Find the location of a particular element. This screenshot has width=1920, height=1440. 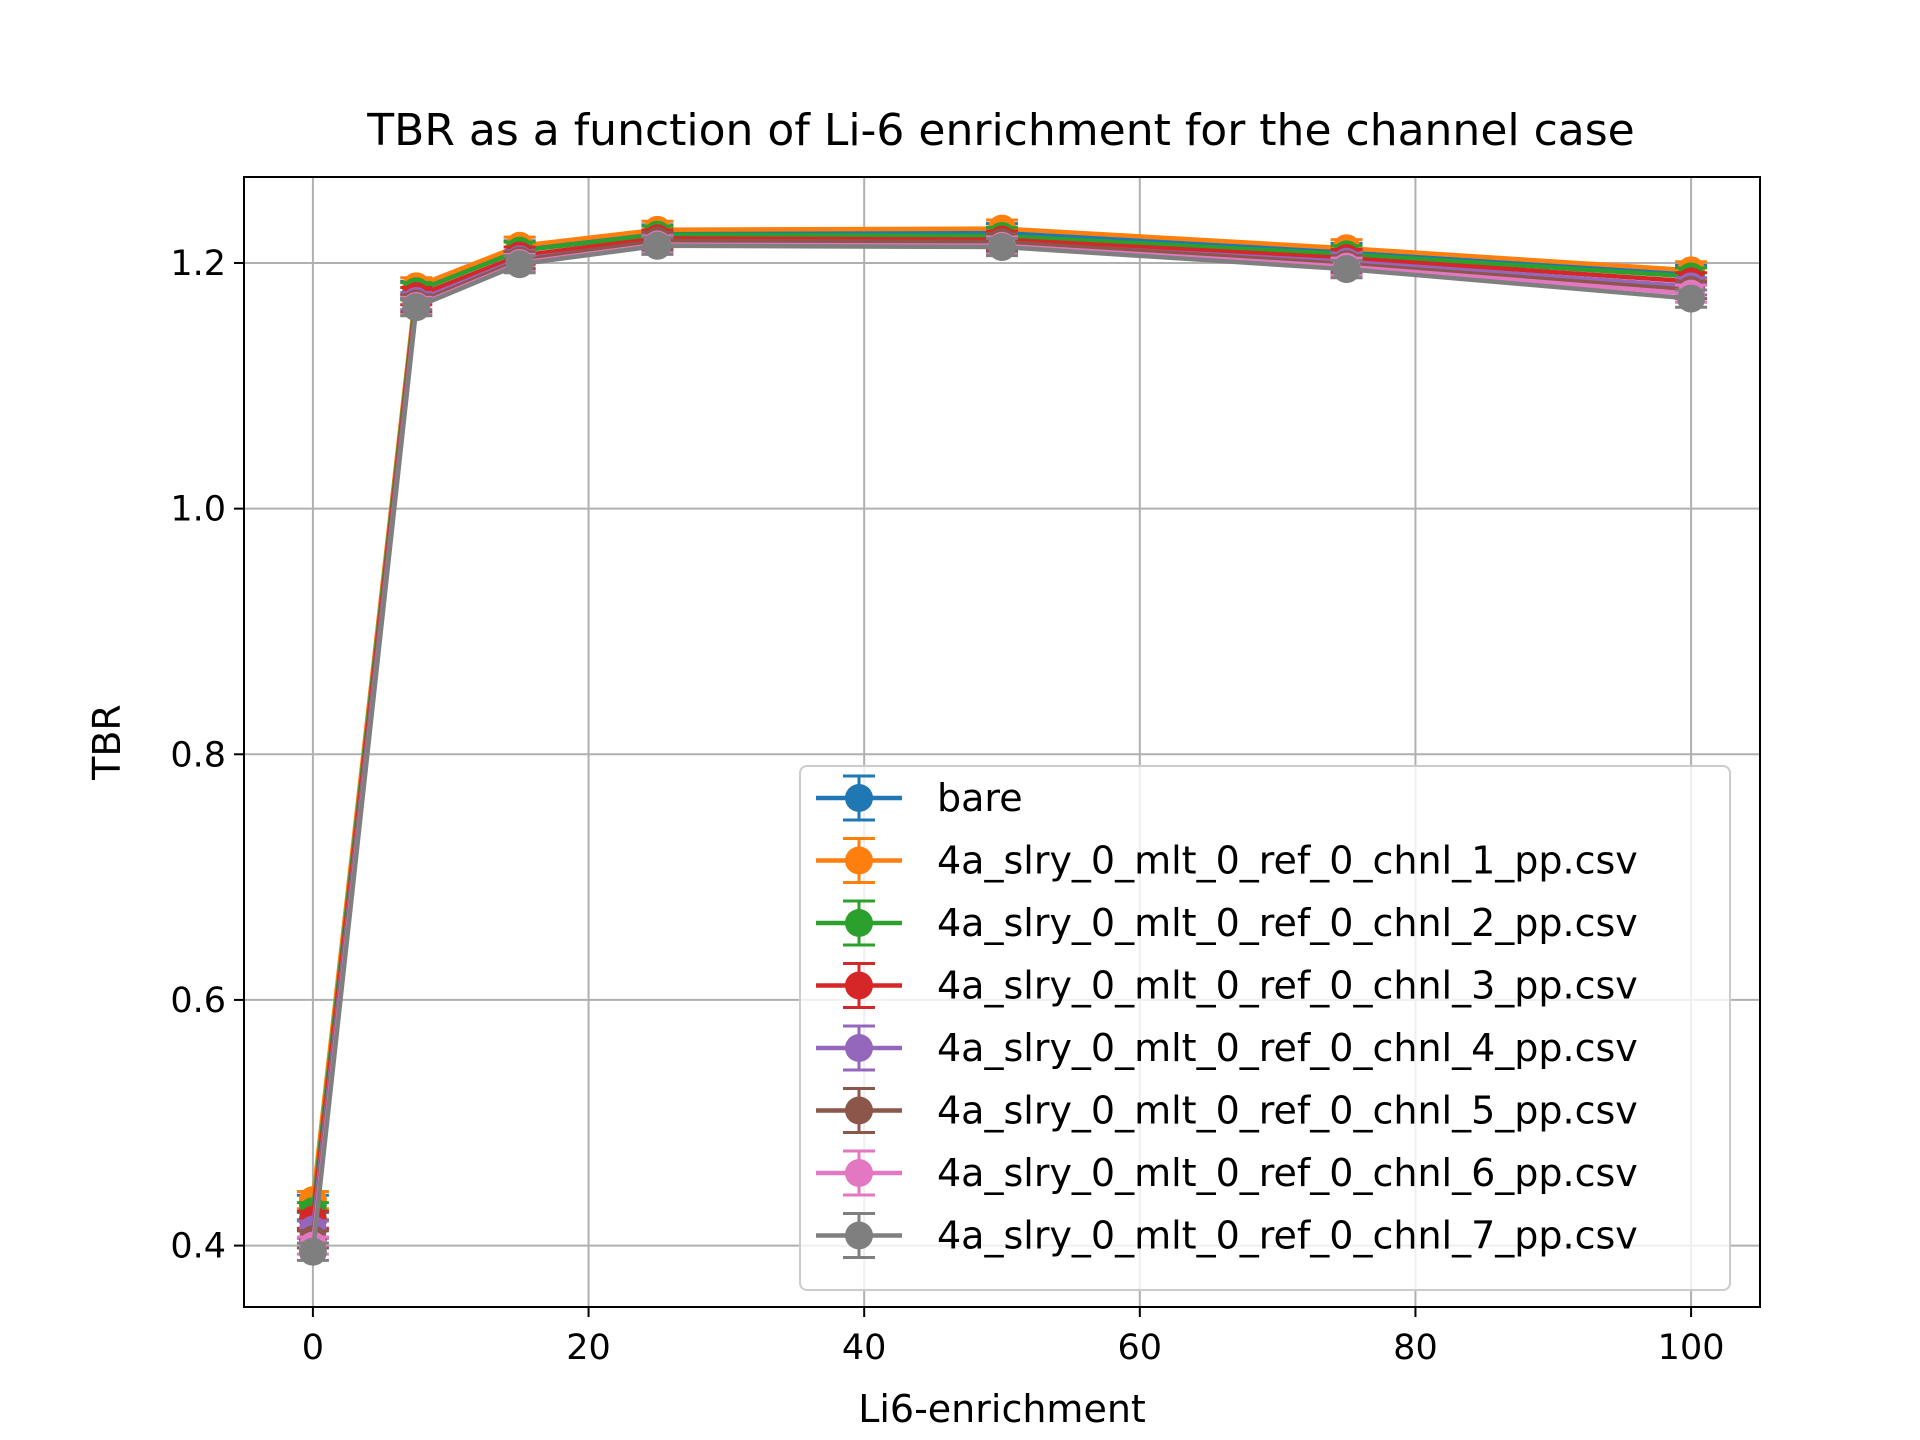

legend-item: 4a_slry_0_mlt_0_ref_0_chnl_6_pp.csv is located at coordinates (1227, 1173).